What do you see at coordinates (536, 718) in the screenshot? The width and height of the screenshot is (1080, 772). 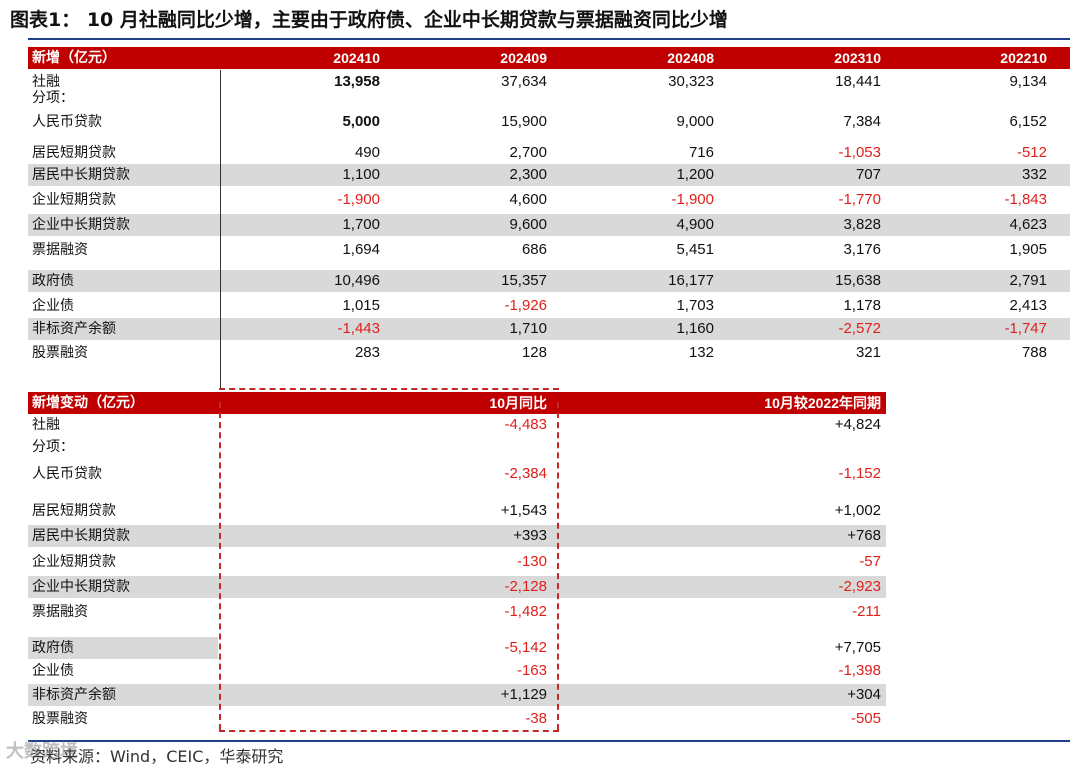 I see `table2-cell: -38` at bounding box center [536, 718].